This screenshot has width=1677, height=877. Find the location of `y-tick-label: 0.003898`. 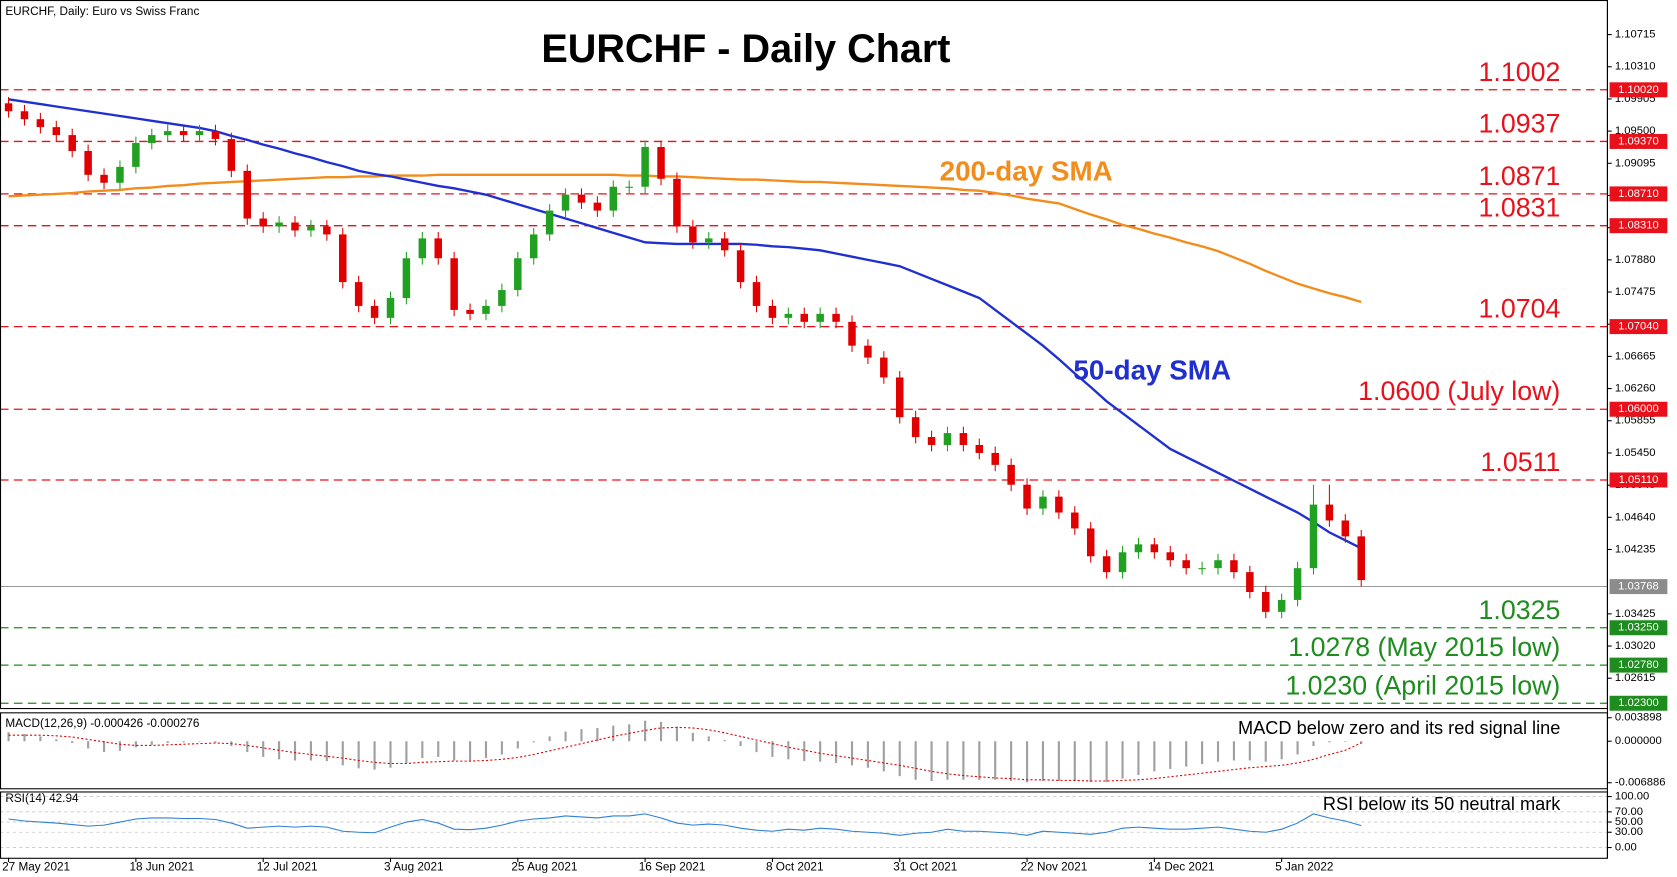

y-tick-label: 0.003898 is located at coordinates (1638, 718).